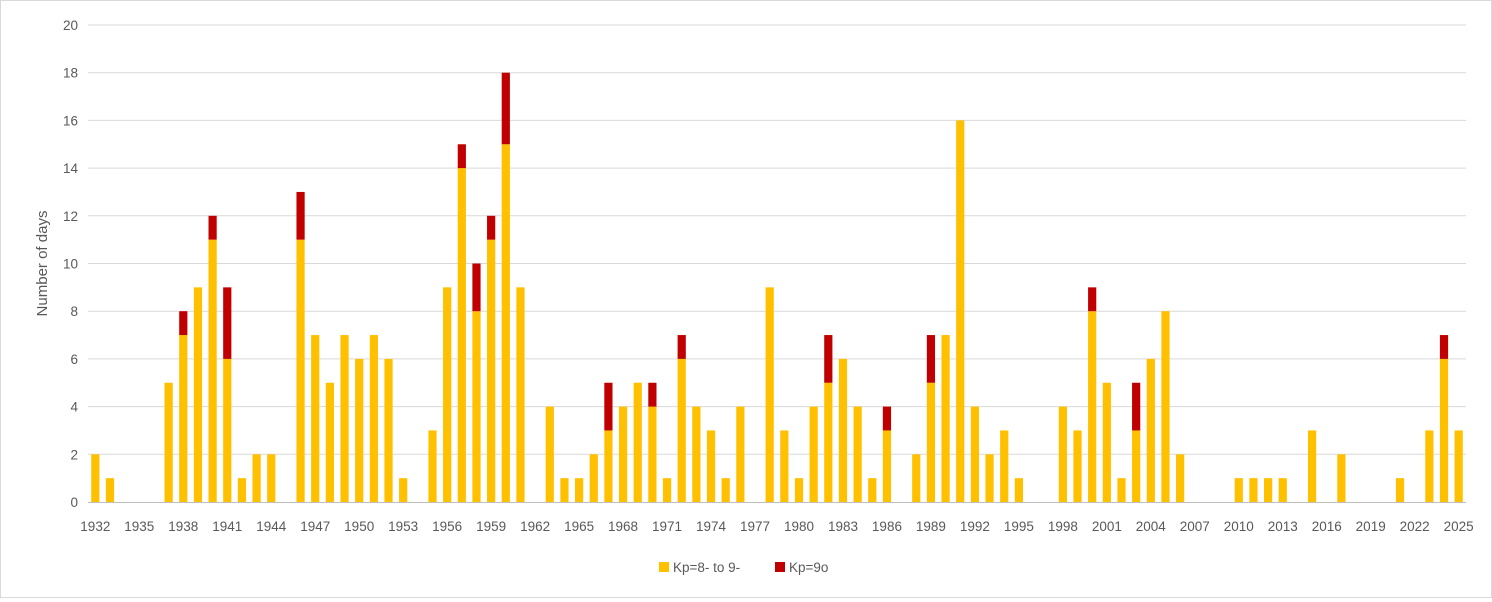  Describe the element at coordinates (1238, 490) in the screenshot. I see `bar-kp8-2010` at that location.